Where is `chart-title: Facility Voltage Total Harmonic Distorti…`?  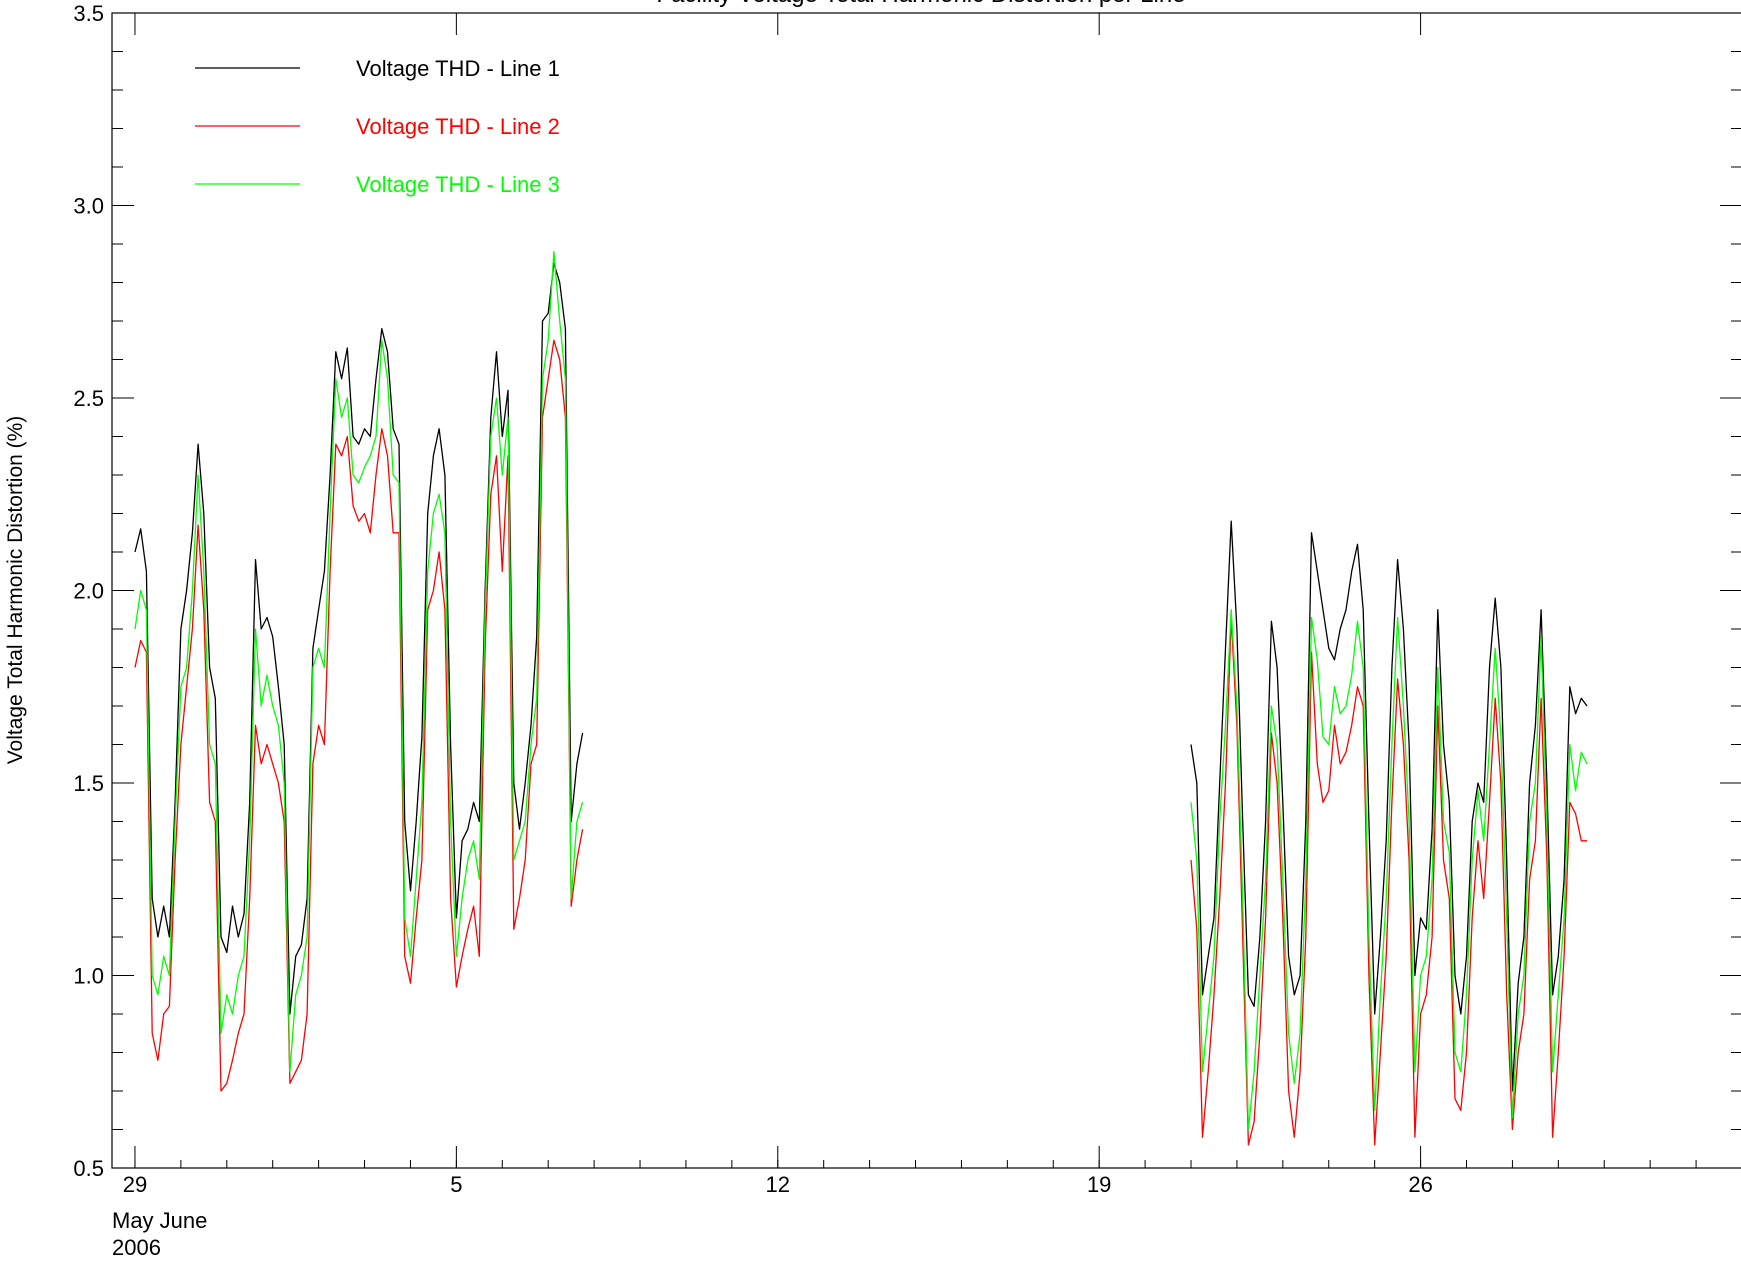
chart-title: Facility Voltage Total Harmonic Distorti… is located at coordinates (920, 4).